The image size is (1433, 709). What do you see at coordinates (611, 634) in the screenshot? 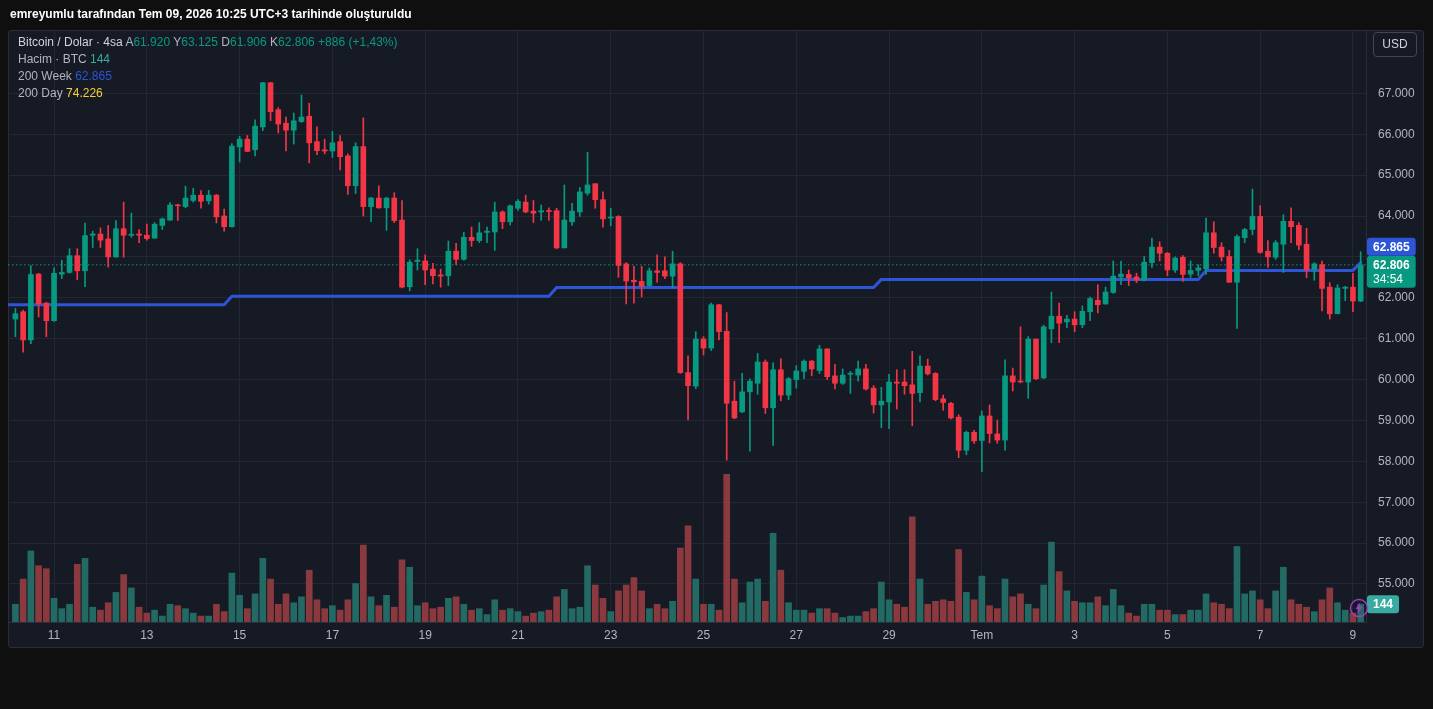
I see `x-tick-label: 23` at bounding box center [611, 634].